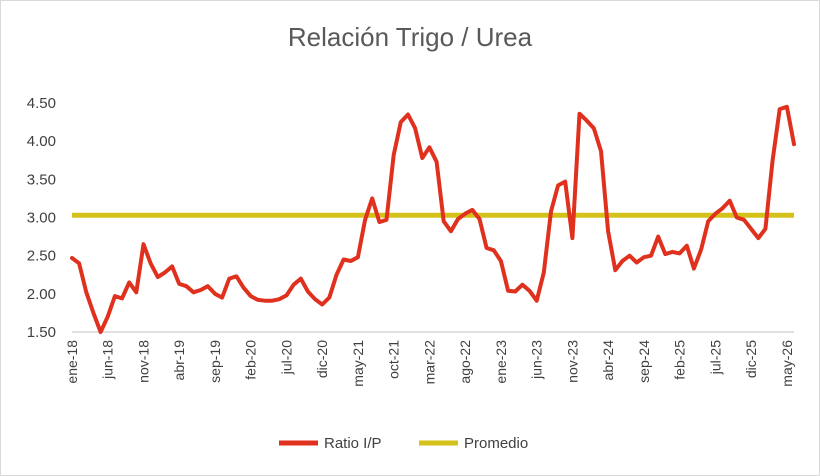  What do you see at coordinates (608, 360) in the screenshot?
I see `x-tick-label: abr-24` at bounding box center [608, 360].